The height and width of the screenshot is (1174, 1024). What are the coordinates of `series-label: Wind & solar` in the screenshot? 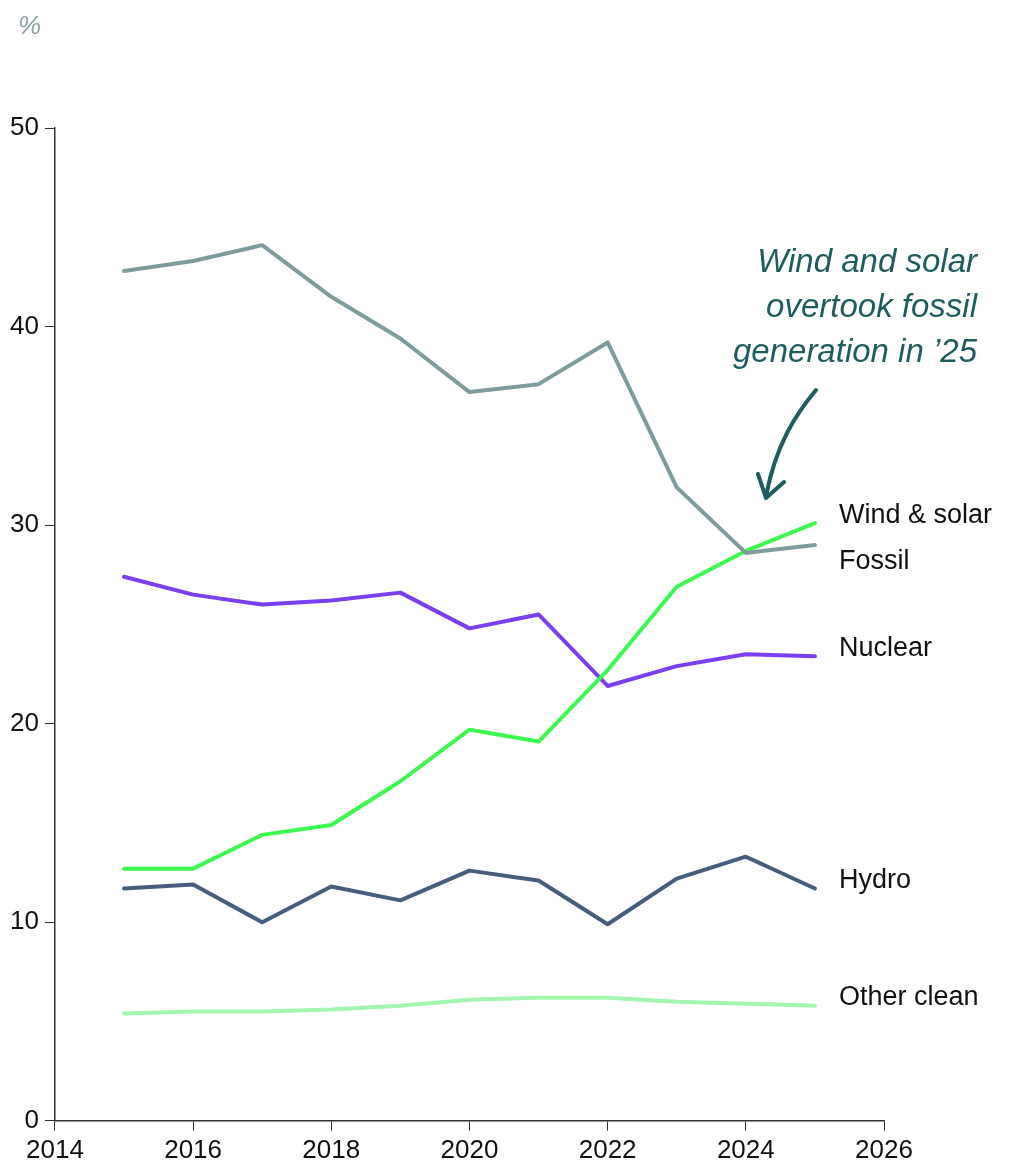 It's located at (915, 513).